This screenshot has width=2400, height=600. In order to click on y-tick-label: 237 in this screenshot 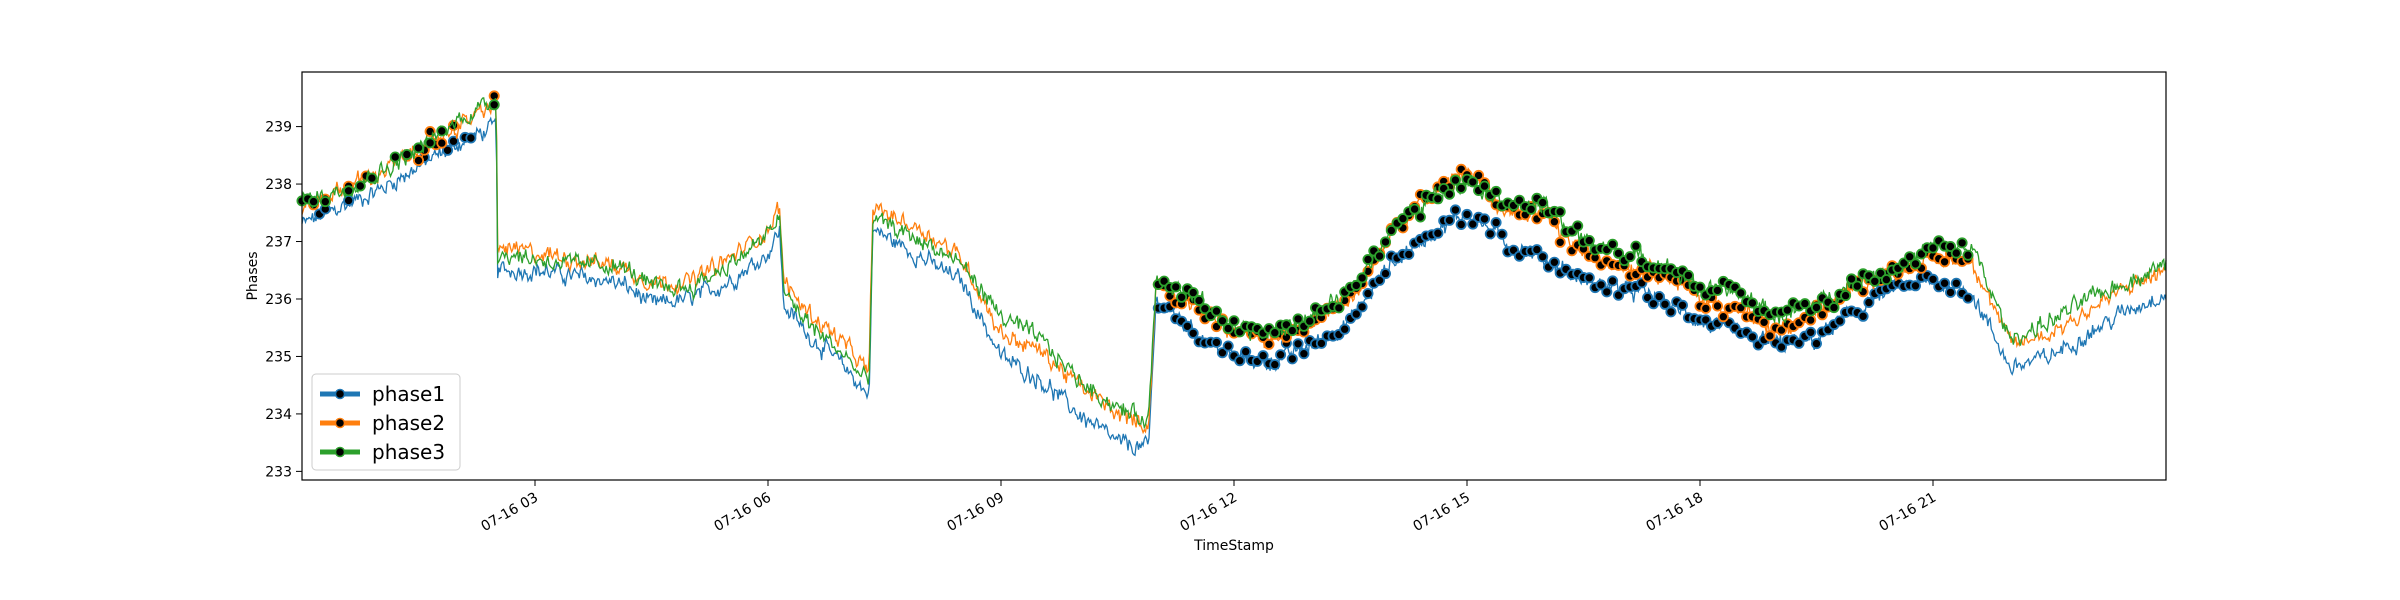, I will do `click(278, 243)`.